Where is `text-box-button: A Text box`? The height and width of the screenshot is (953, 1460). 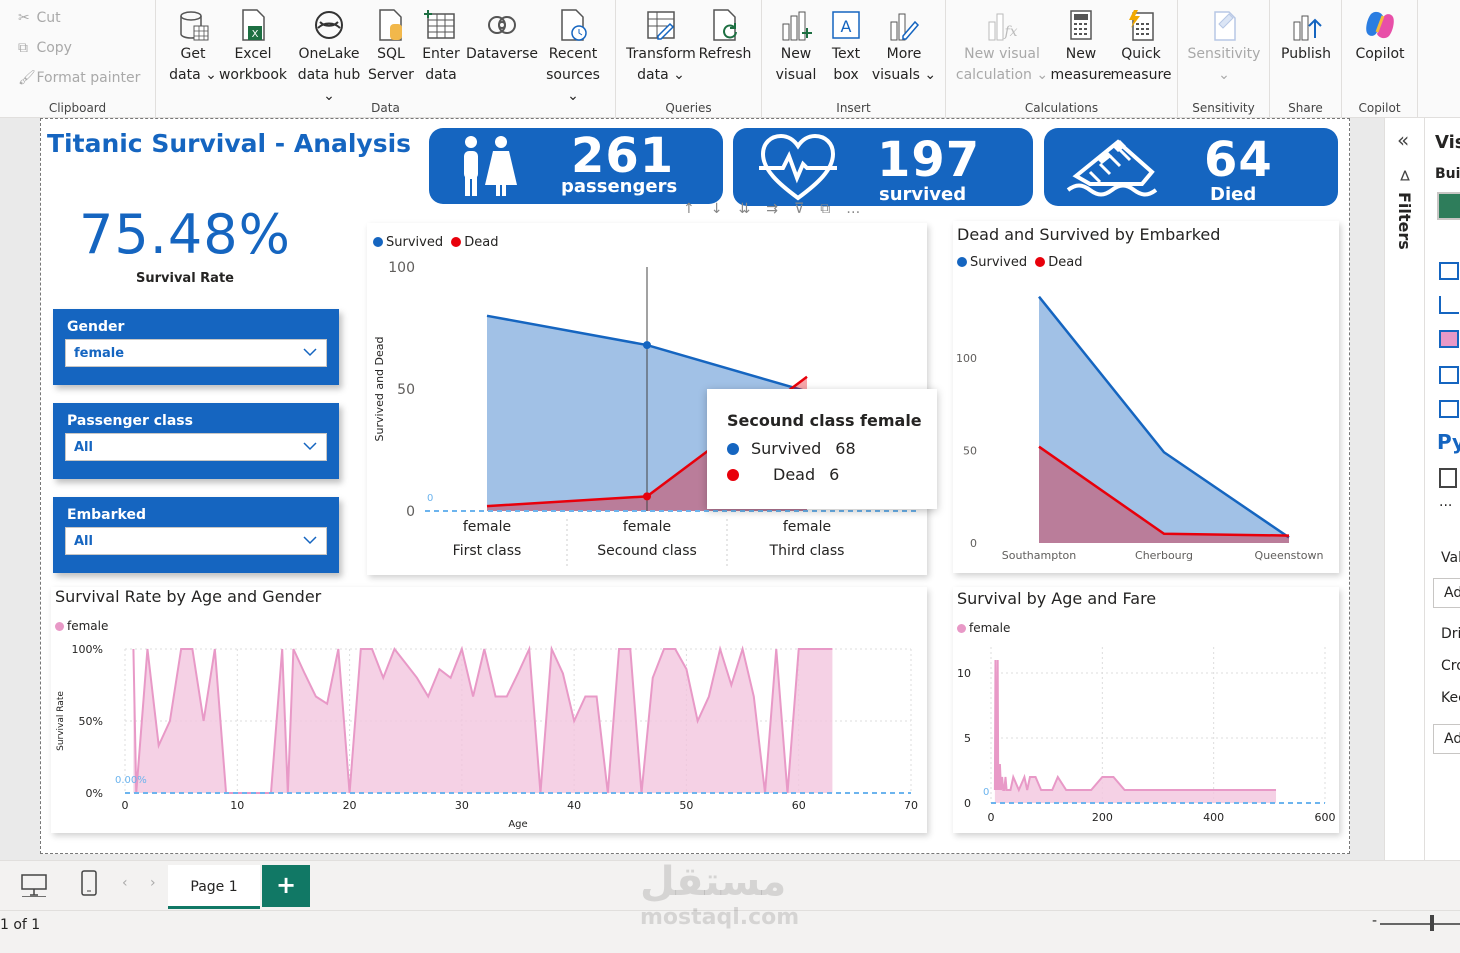 text-box-button: A Text box is located at coordinates (846, 47).